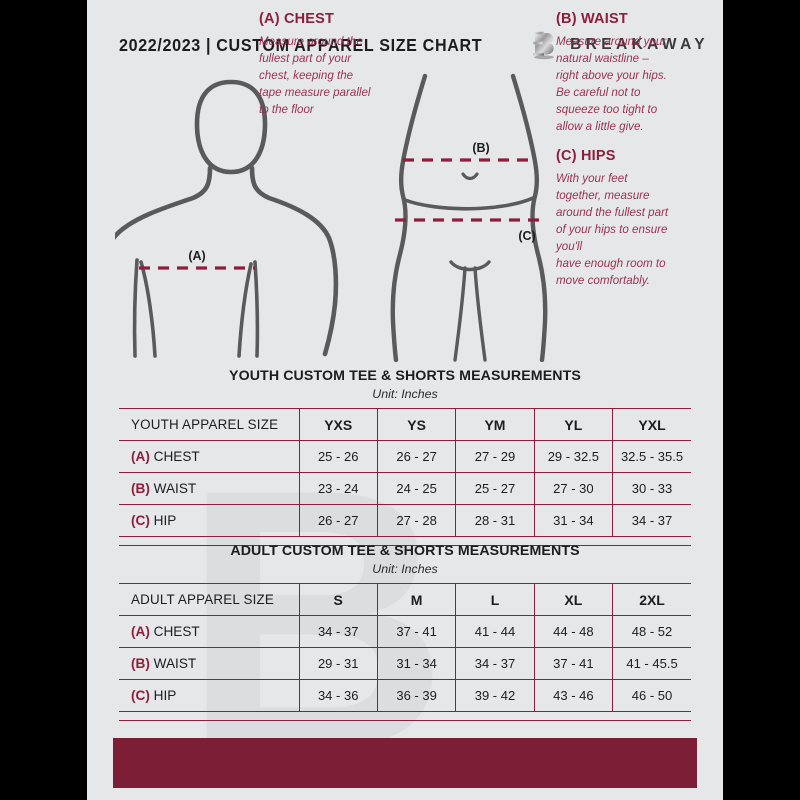 The width and height of the screenshot is (800, 800). I want to click on cell: 39 - 42, so click(495, 695).